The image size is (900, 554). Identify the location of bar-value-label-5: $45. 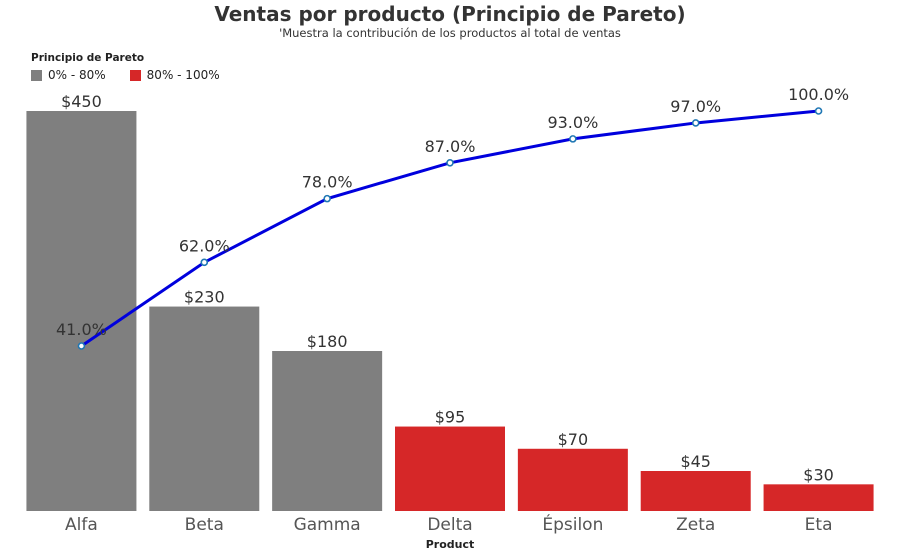
(695, 461).